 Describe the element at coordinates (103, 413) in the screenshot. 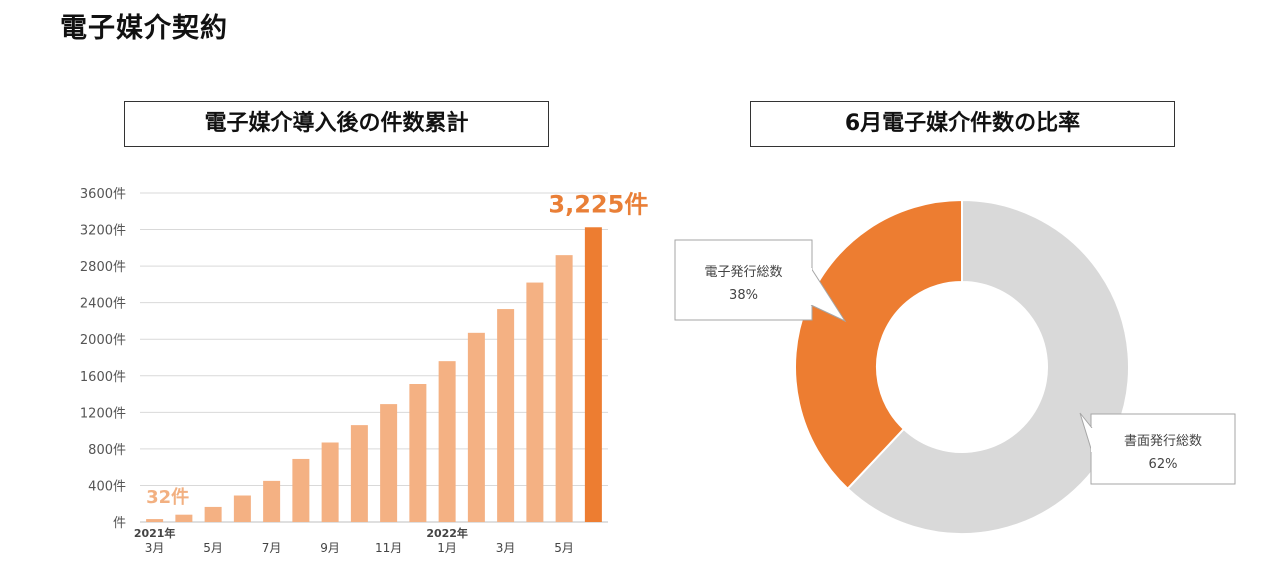

I see `y-tick-label: 1200件` at that location.